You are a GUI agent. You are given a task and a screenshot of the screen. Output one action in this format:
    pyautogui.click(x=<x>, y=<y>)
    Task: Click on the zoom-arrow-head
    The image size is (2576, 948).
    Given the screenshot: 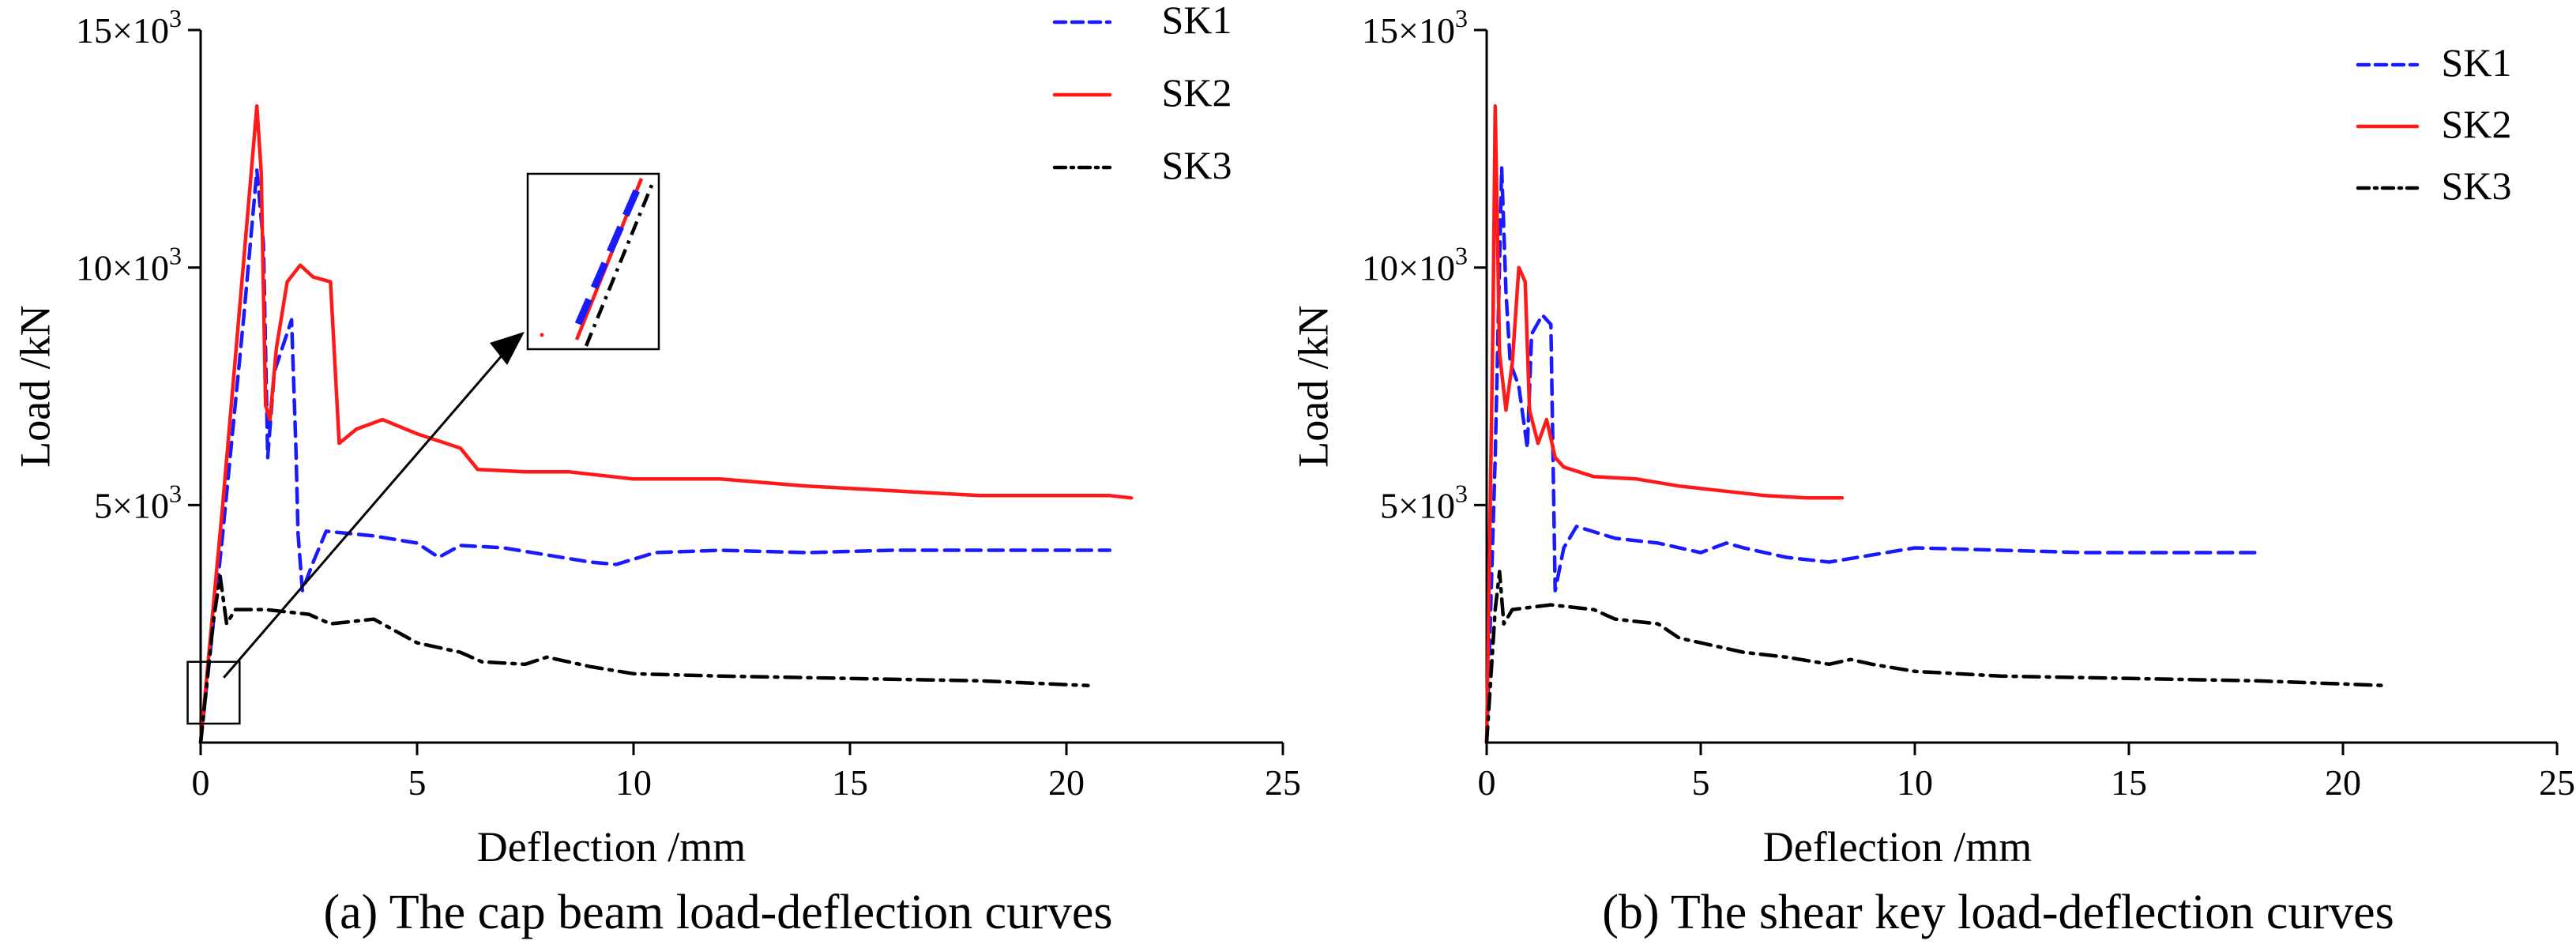 What is the action you would take?
    pyautogui.click(x=508, y=349)
    